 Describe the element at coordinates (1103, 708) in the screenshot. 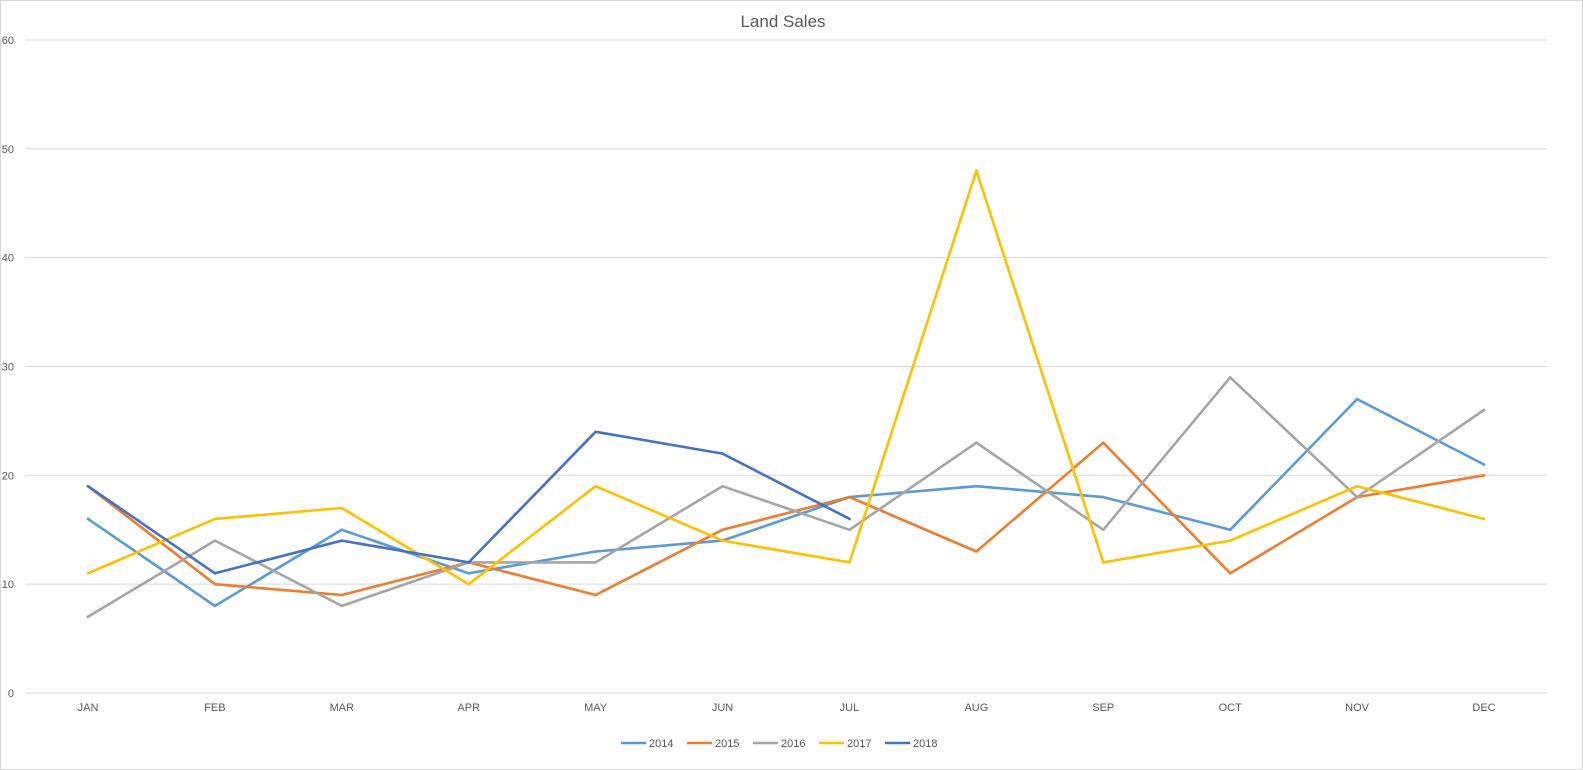

I see `x-tick-label: SEP` at that location.